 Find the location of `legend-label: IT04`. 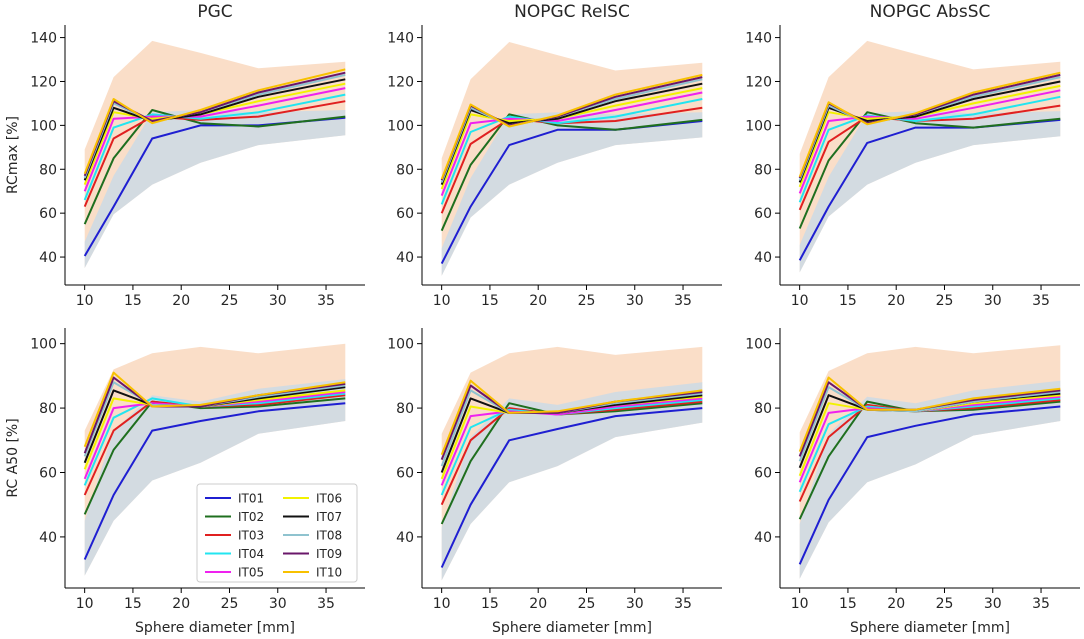

legend-label: IT04 is located at coordinates (251, 554).